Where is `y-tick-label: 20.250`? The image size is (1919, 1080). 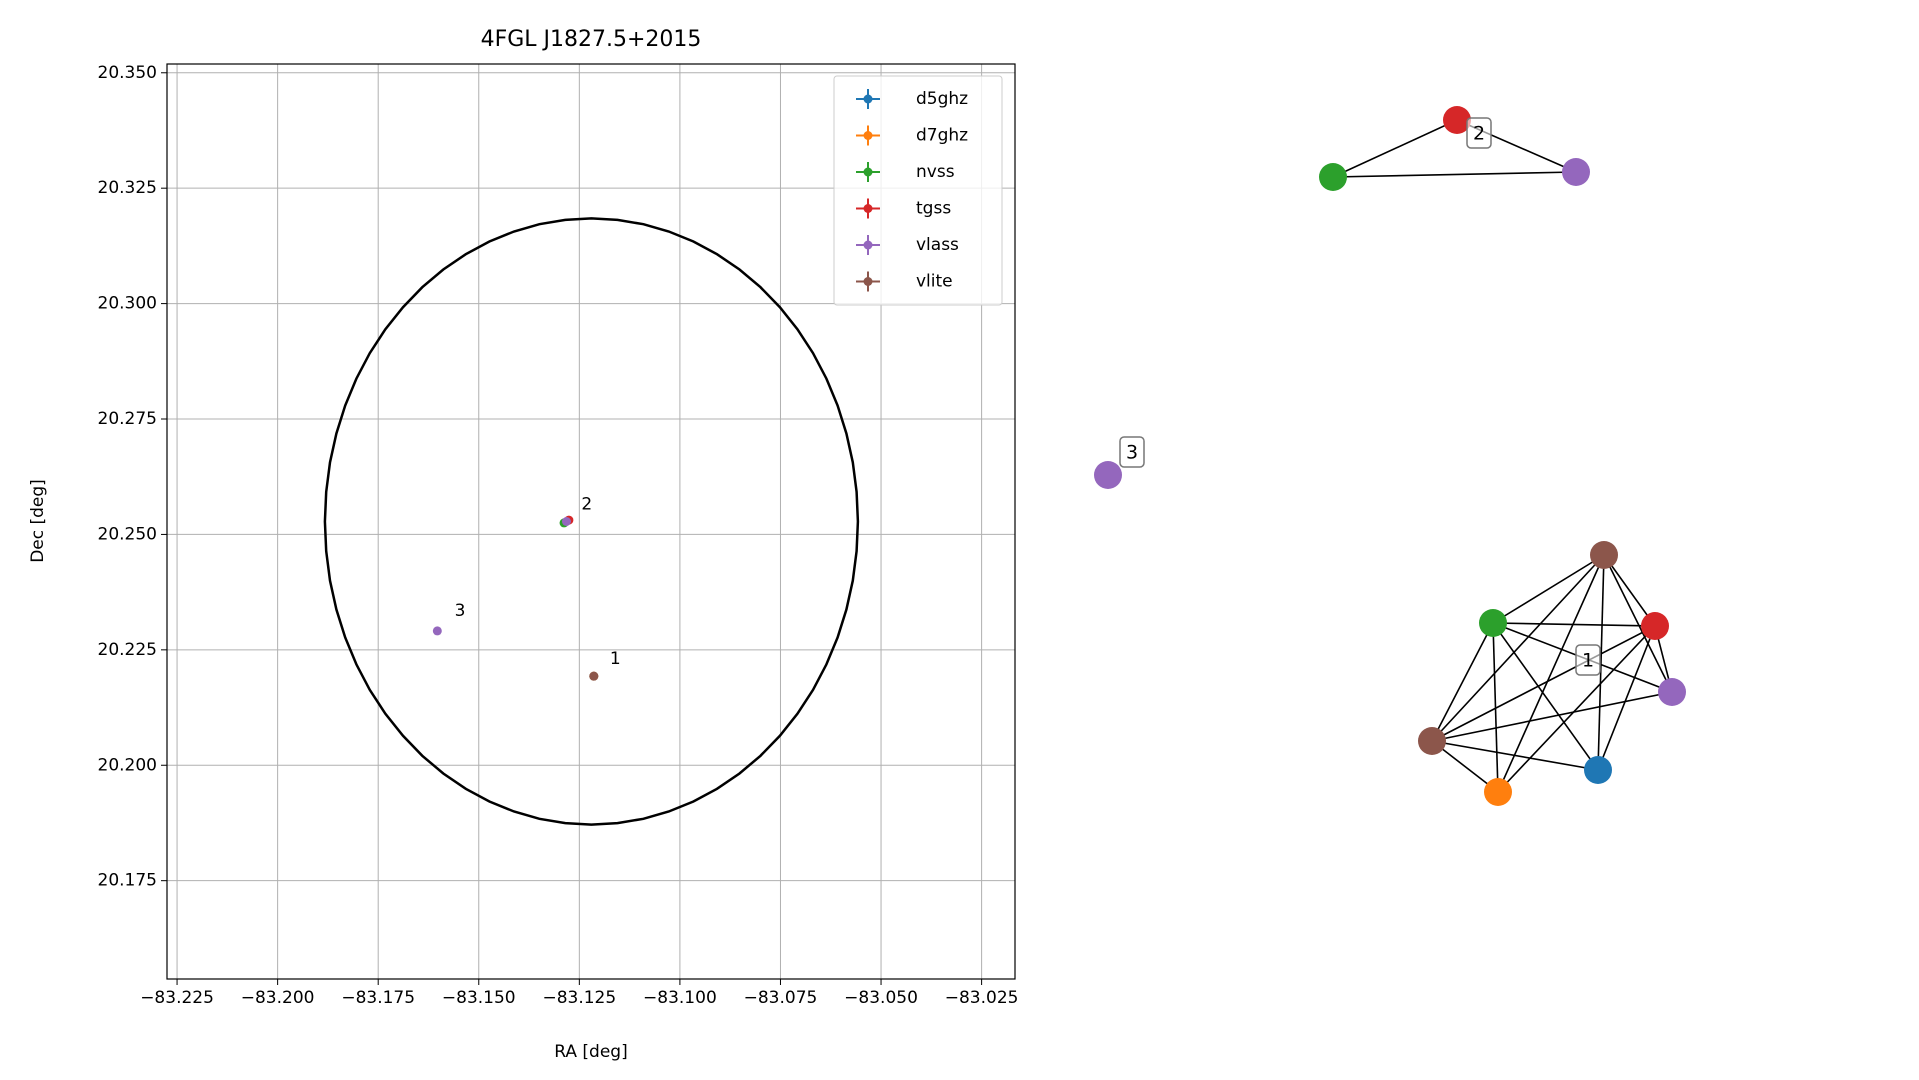
y-tick-label: 20.250 is located at coordinates (127, 534).